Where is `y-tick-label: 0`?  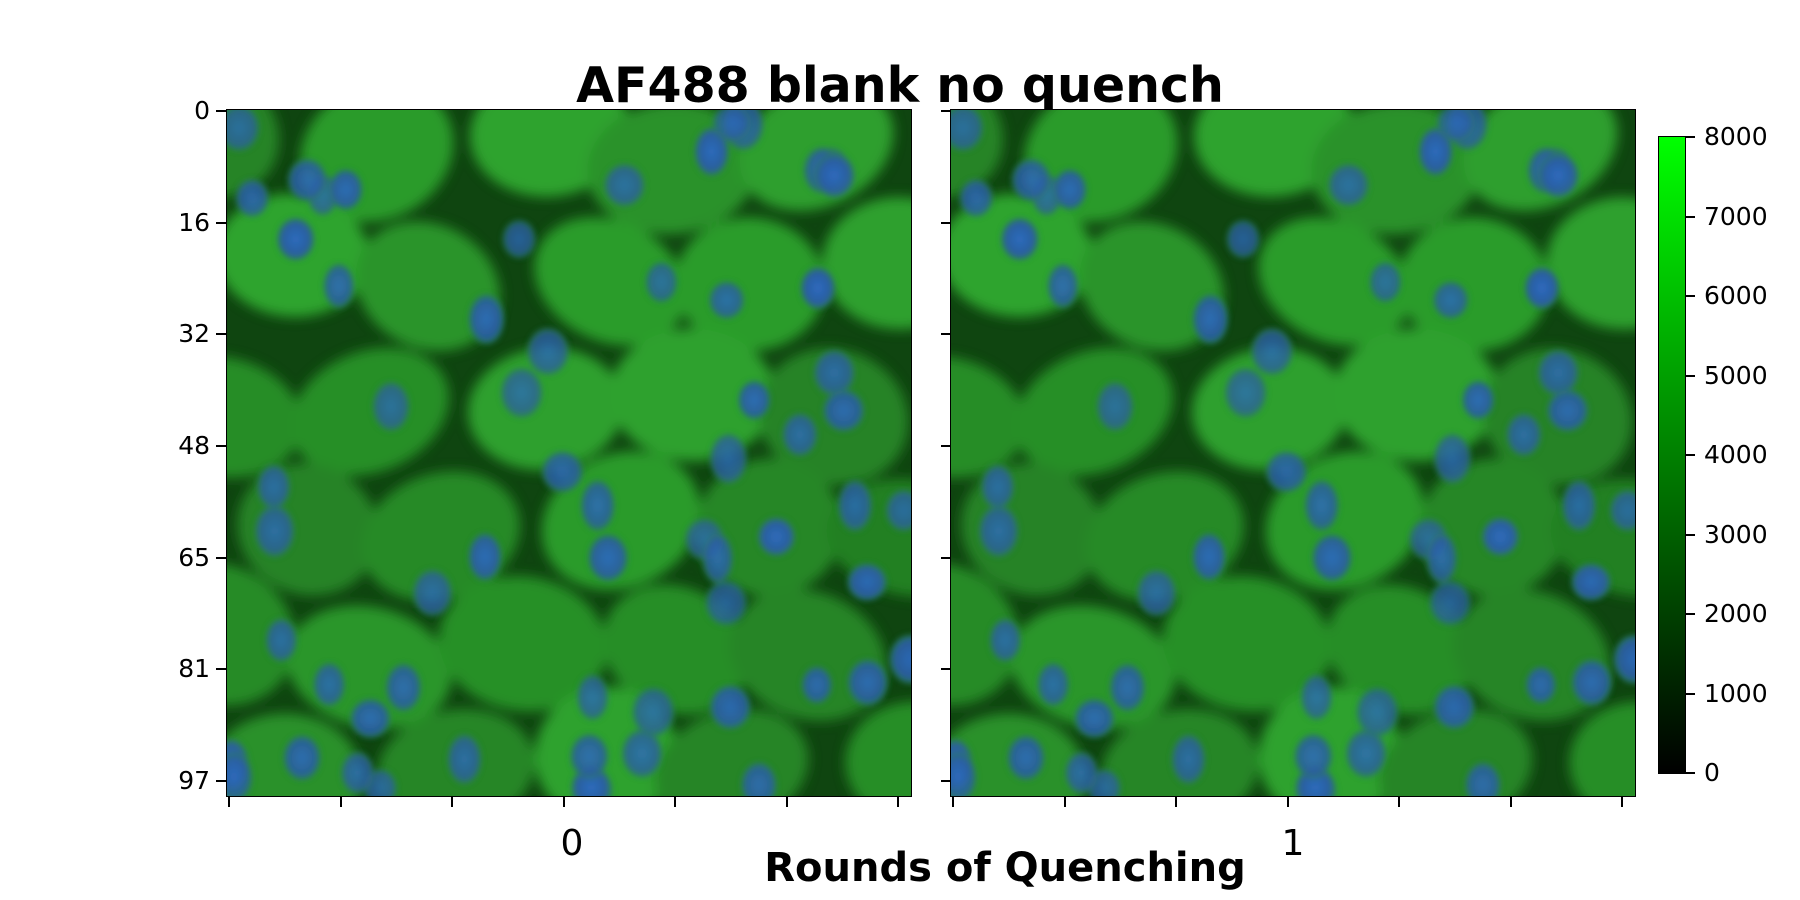 y-tick-label: 0 is located at coordinates (202, 110).